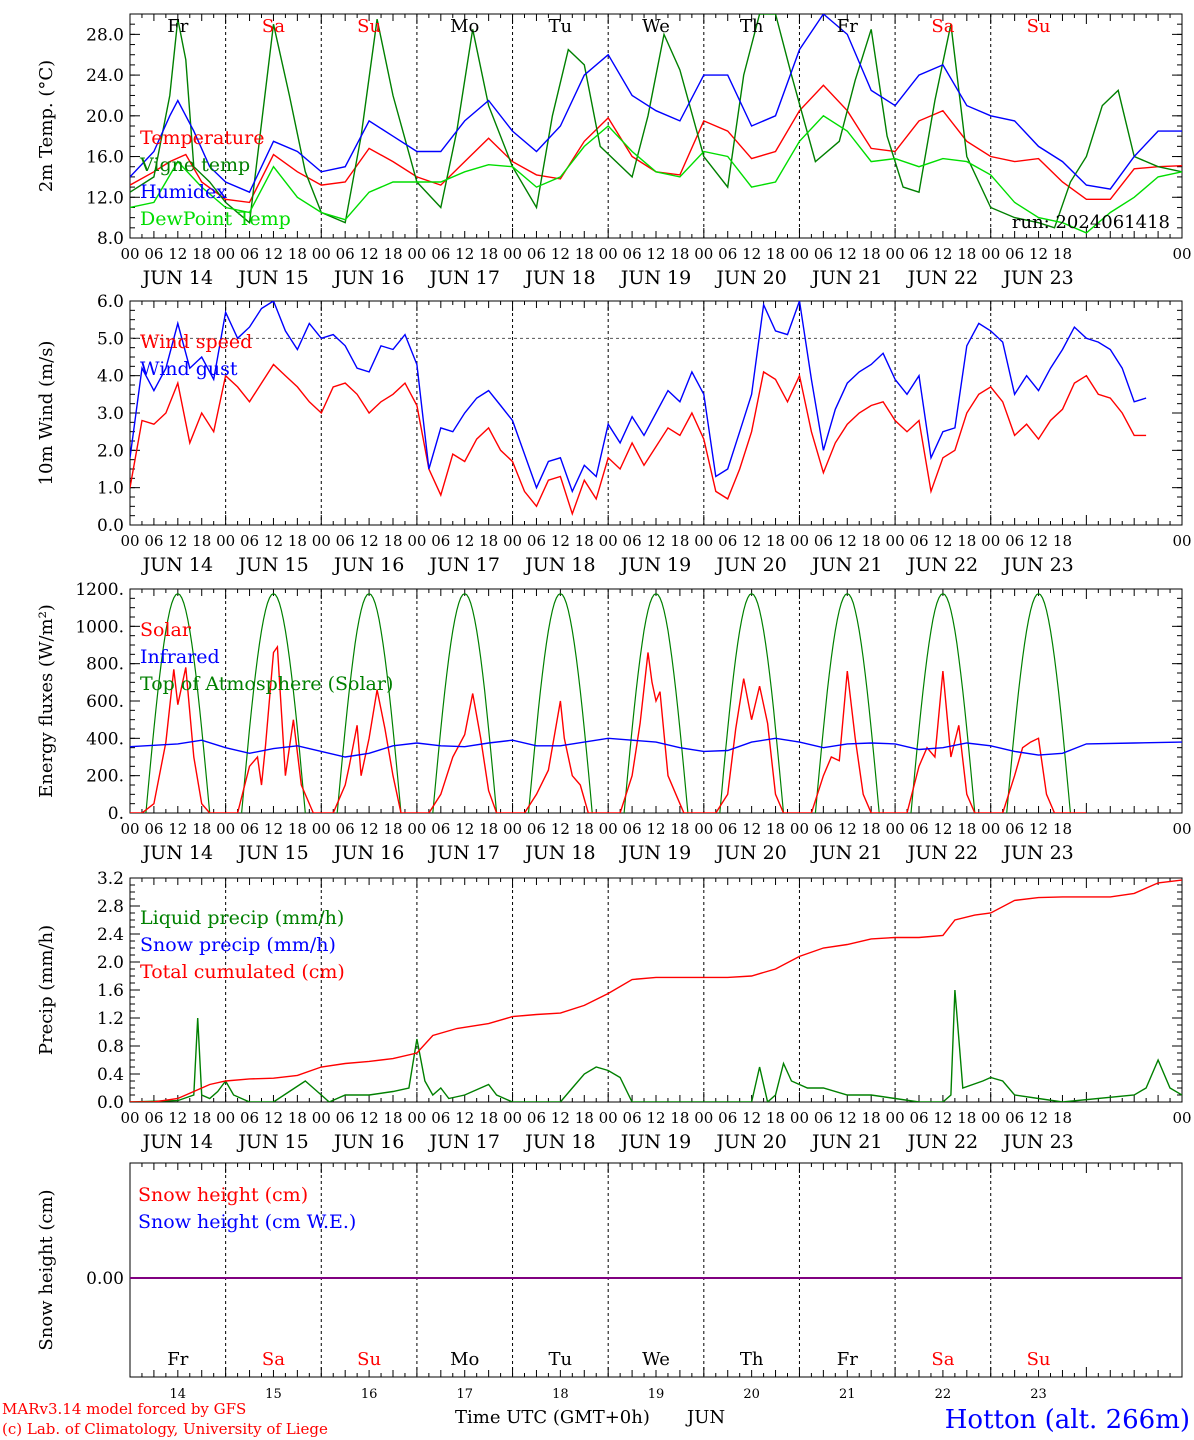 This screenshot has height=1440, width=1194. What do you see at coordinates (110, 963) in the screenshot?
I see `y-tick-label: 2.0` at bounding box center [110, 963].